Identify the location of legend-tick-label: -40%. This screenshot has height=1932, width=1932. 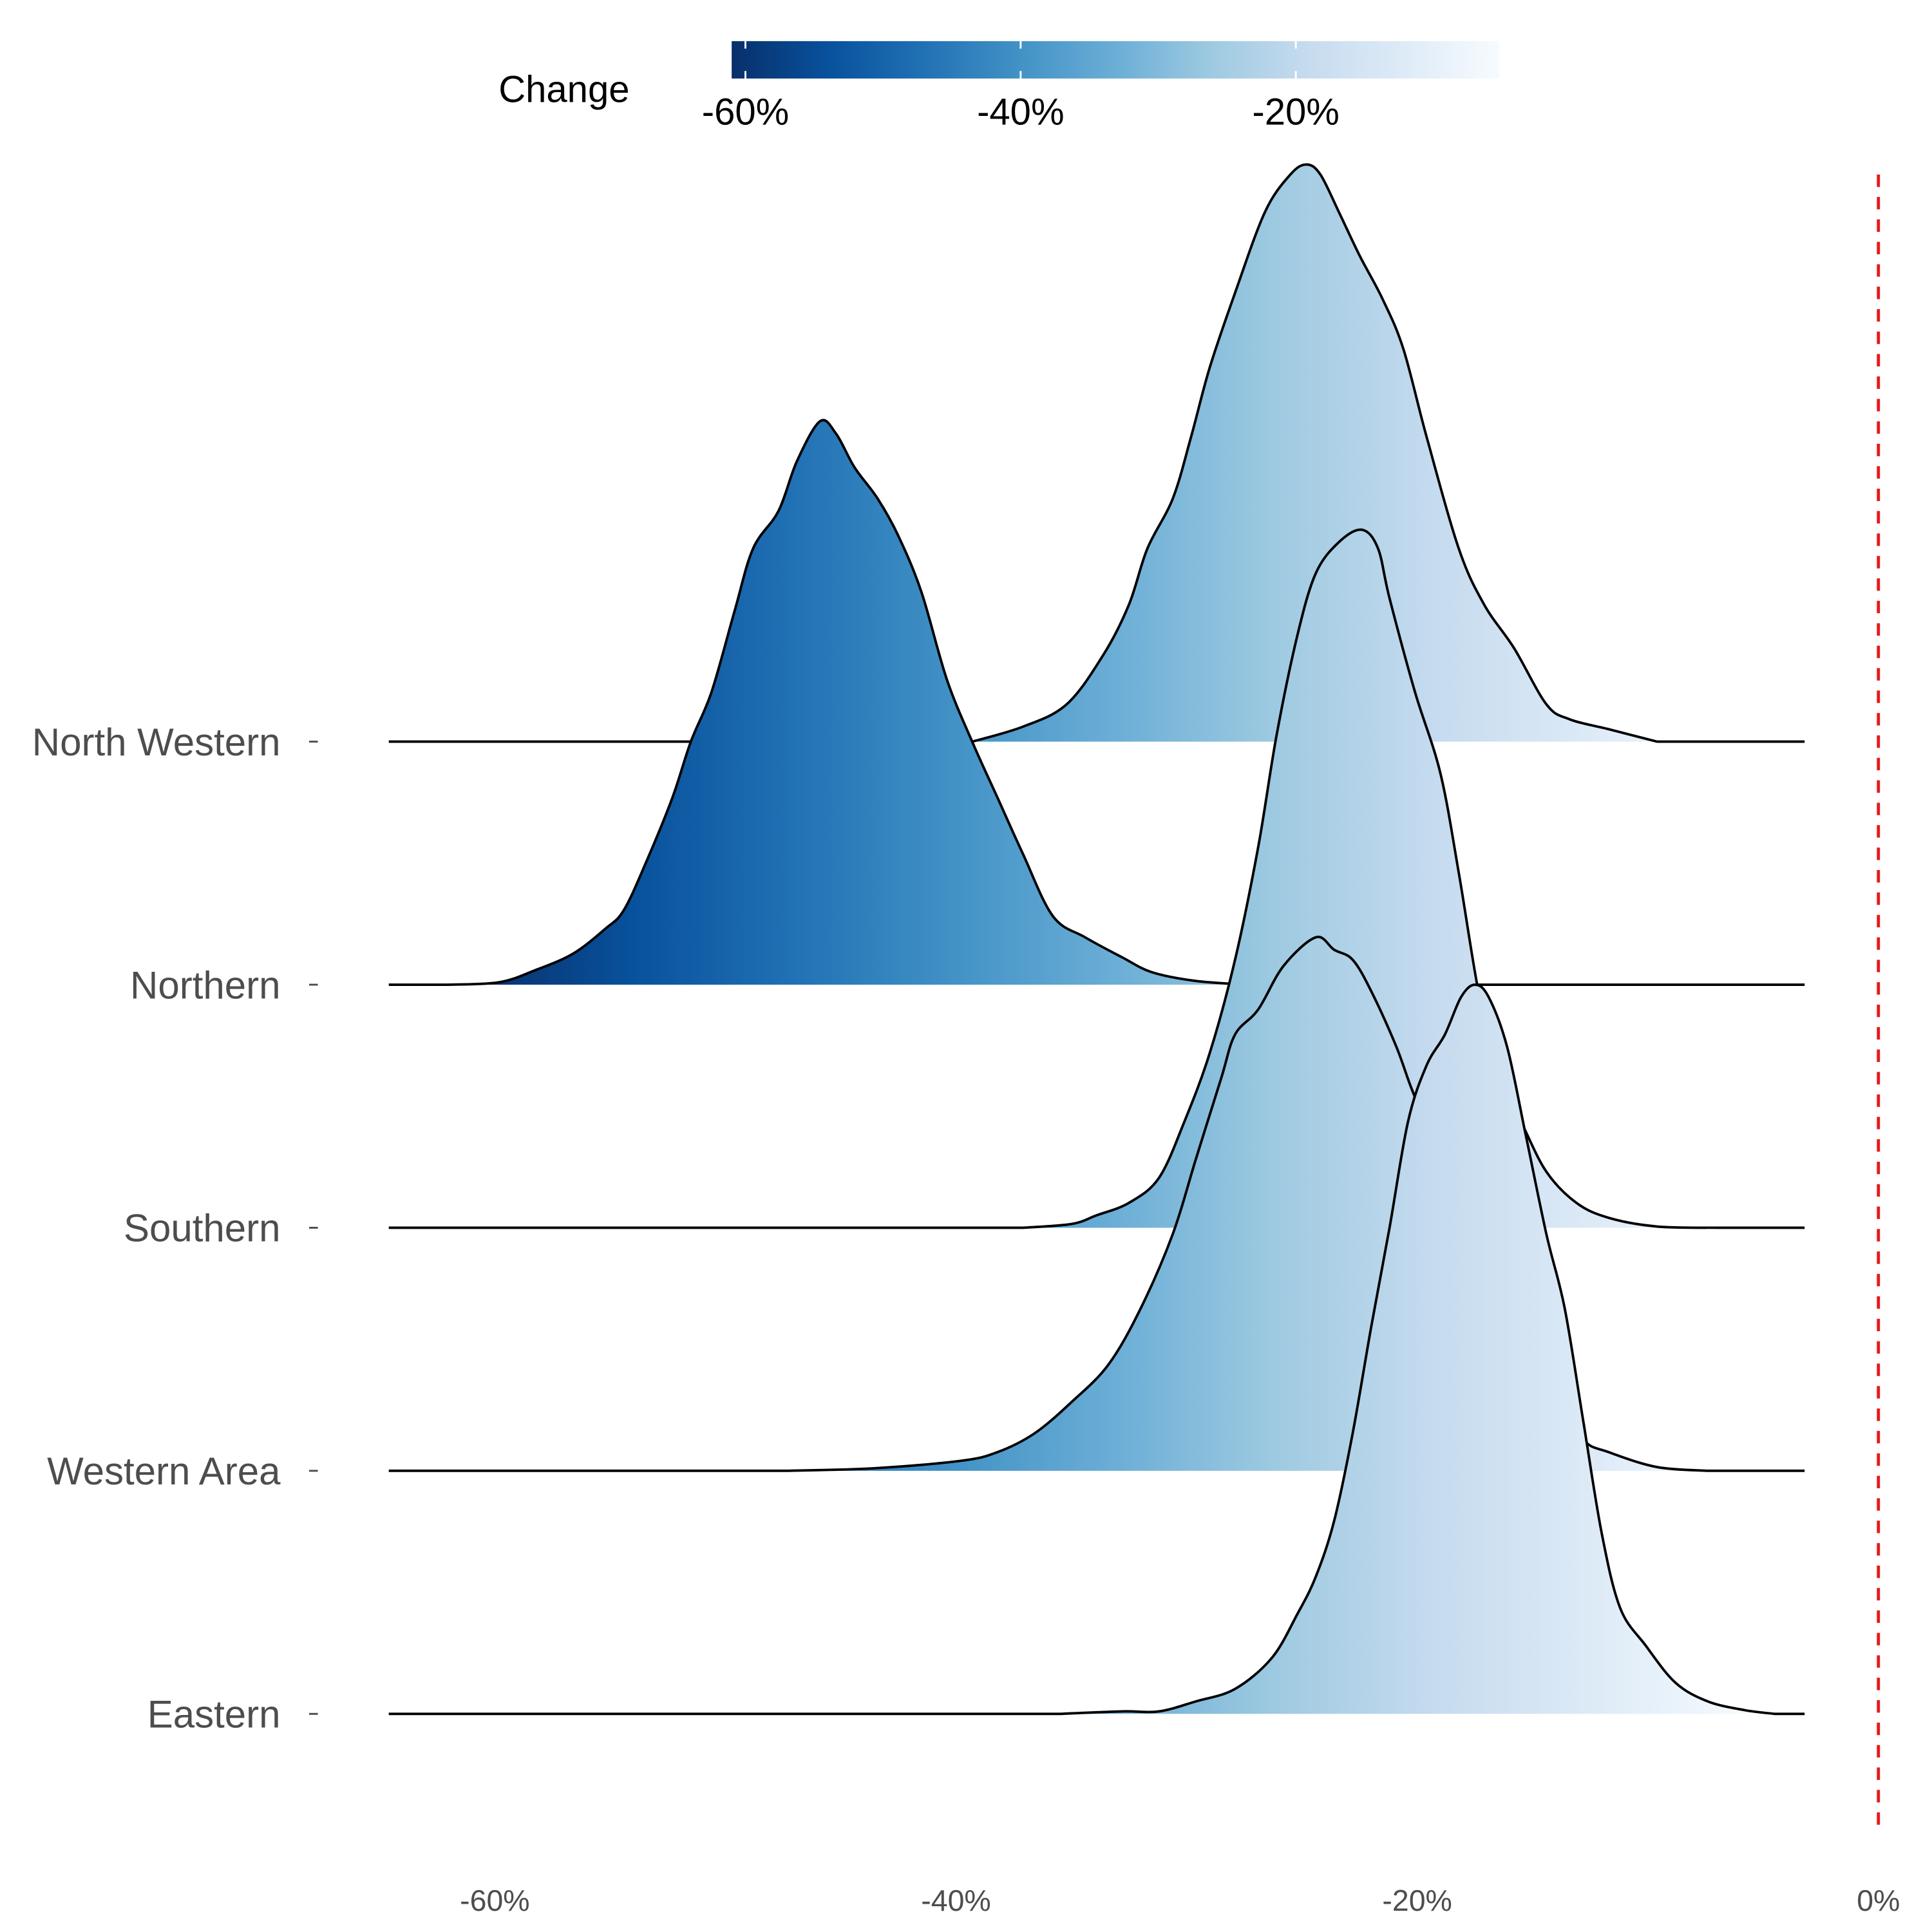
(1021, 112).